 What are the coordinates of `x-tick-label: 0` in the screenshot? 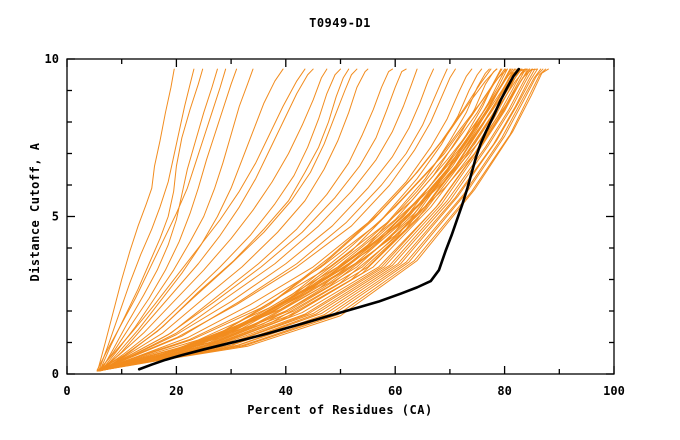 It's located at (66, 391).